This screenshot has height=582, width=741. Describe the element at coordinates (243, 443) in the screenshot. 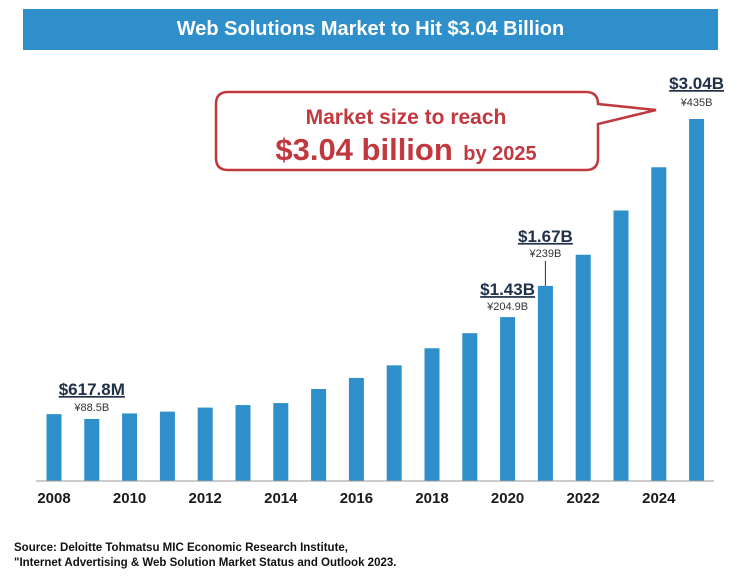

I see `bar-2013` at that location.